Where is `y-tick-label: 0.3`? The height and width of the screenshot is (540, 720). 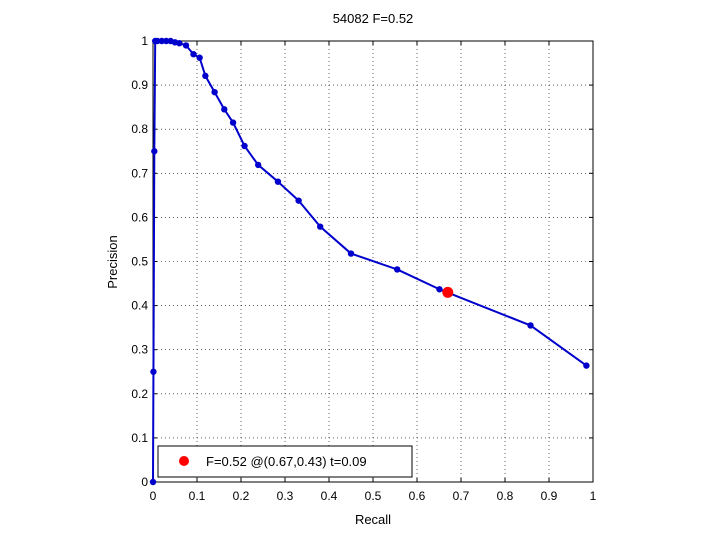
y-tick-label: 0.3 is located at coordinates (139, 350).